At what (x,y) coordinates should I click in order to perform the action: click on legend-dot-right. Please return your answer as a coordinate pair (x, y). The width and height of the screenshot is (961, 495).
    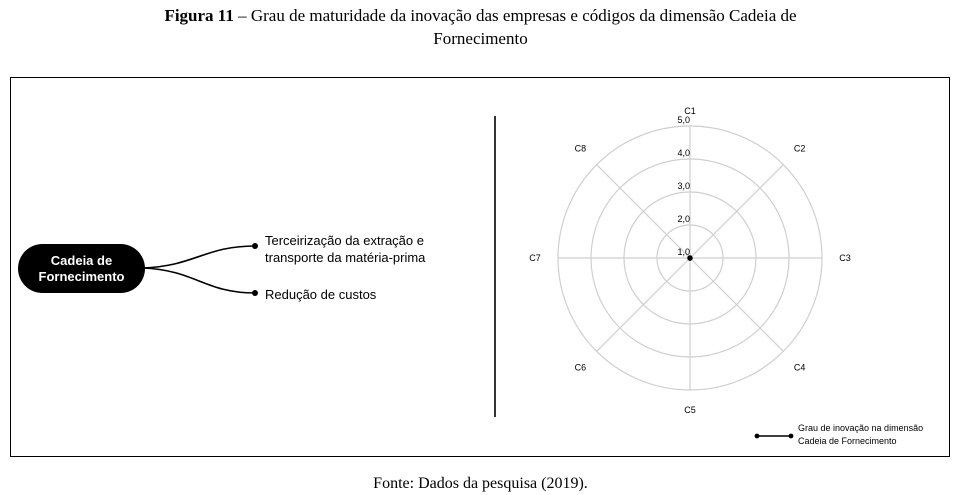
    Looking at the image, I should click on (791, 436).